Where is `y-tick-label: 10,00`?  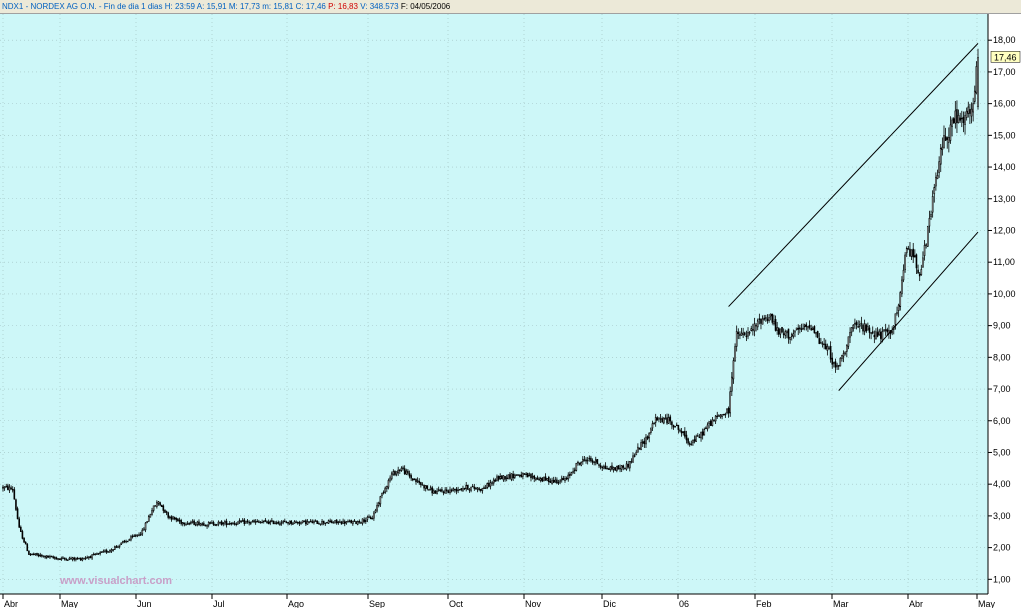 y-tick-label: 10,00 is located at coordinates (1004, 294).